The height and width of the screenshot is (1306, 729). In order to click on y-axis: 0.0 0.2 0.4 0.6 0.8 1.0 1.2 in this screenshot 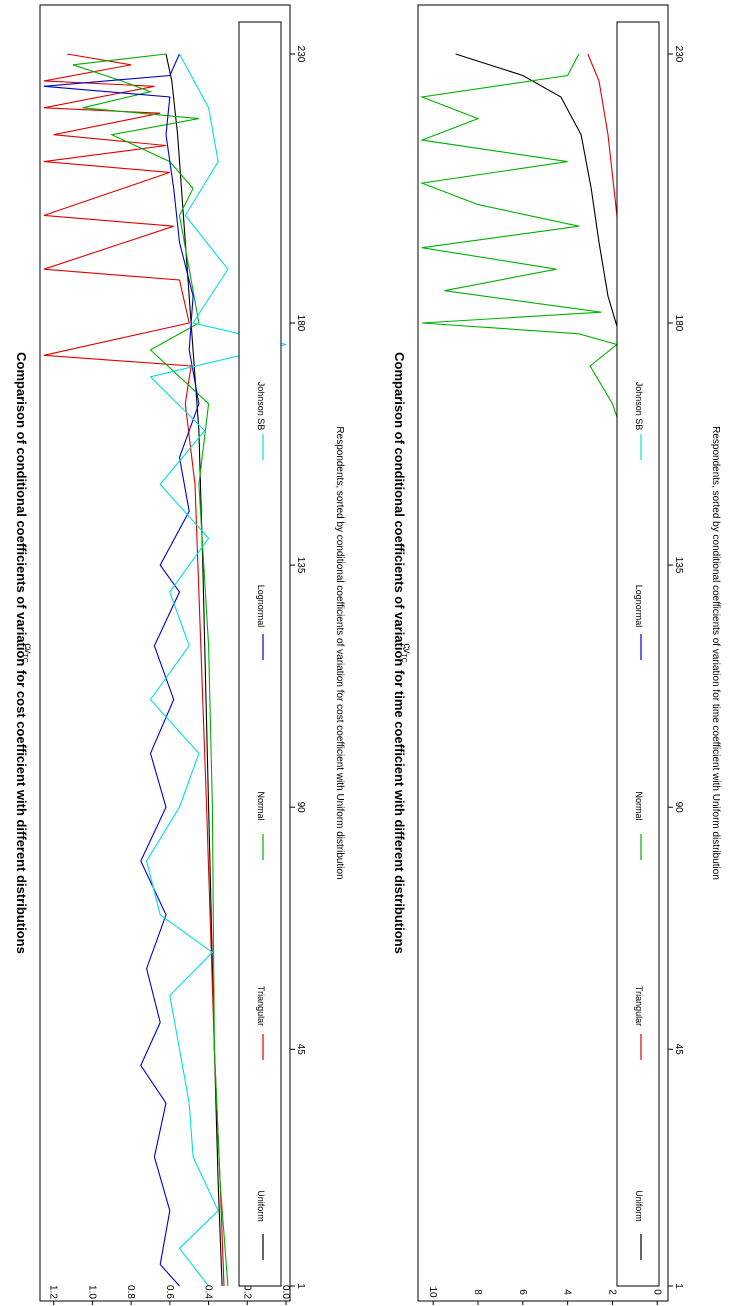, I will do `click(169, 1295)`.